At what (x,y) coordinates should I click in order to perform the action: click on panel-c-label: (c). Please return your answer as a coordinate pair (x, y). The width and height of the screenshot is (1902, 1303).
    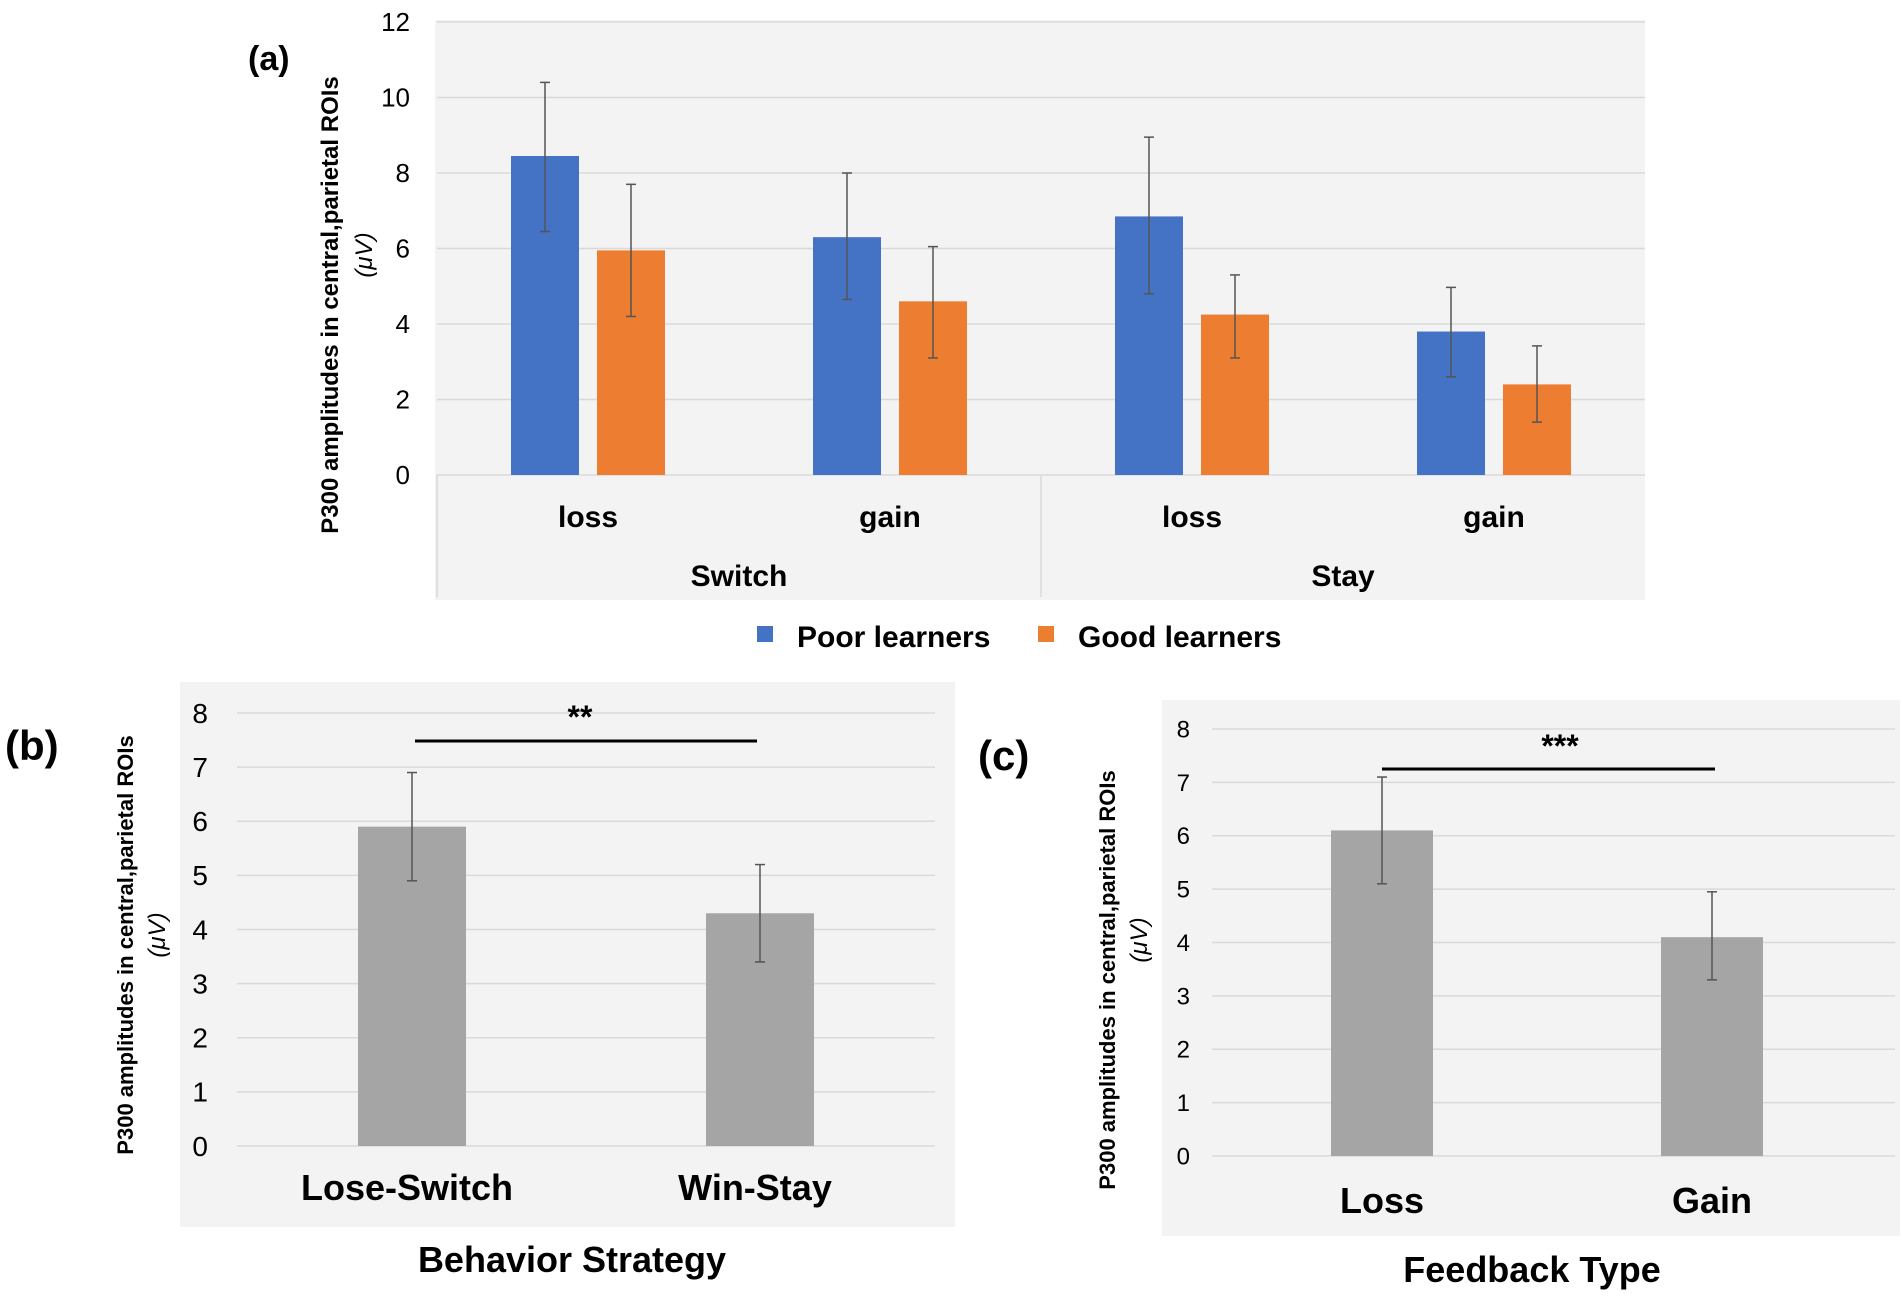
    Looking at the image, I should click on (1003, 755).